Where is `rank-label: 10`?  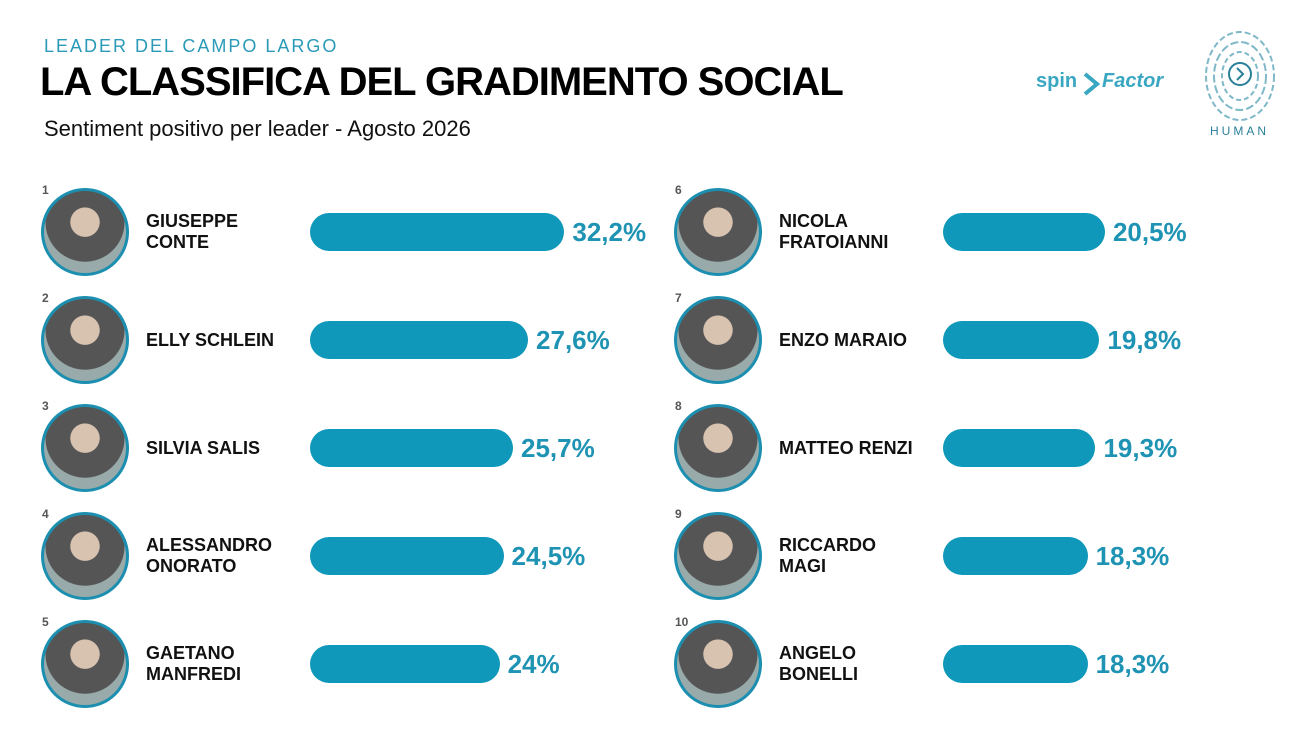 rank-label: 10 is located at coordinates (682, 622).